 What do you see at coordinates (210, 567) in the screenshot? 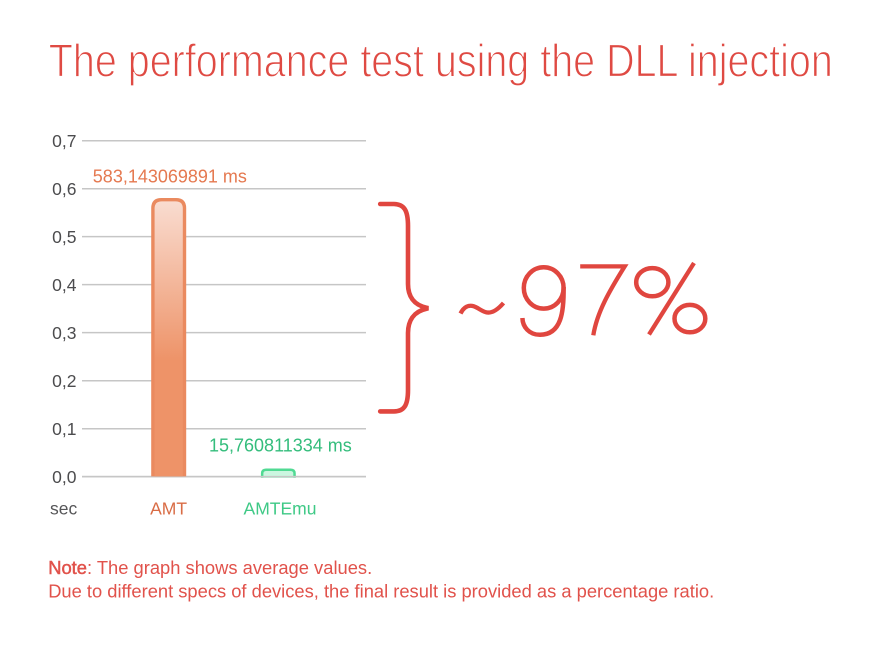
I see `svg-text:Note: The graph shows average: Note: The graph shows average values.` at bounding box center [210, 567].